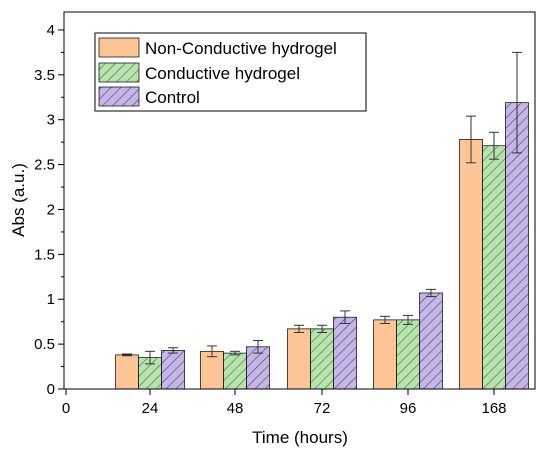 This screenshot has height=457, width=550. I want to click on x-tick-label: 0, so click(66, 408).